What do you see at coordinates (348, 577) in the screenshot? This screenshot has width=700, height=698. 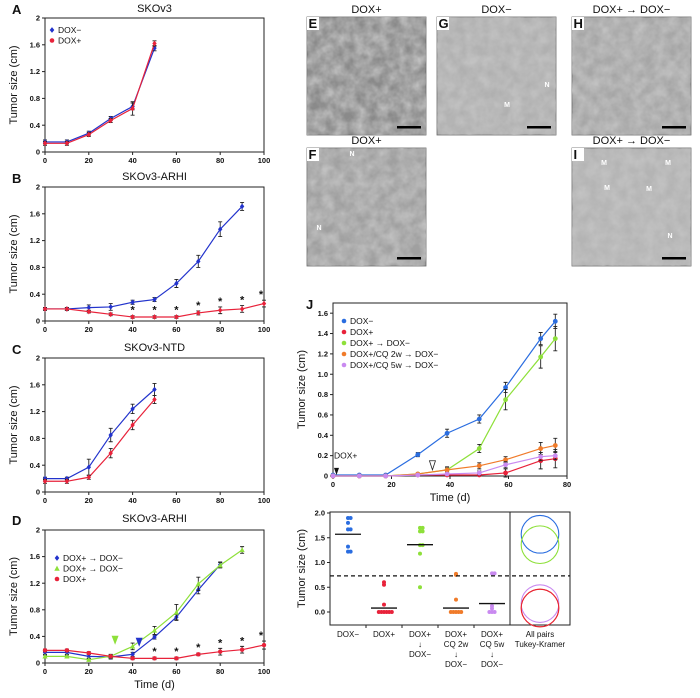 I see `dot-group: DOX−` at bounding box center [348, 577].